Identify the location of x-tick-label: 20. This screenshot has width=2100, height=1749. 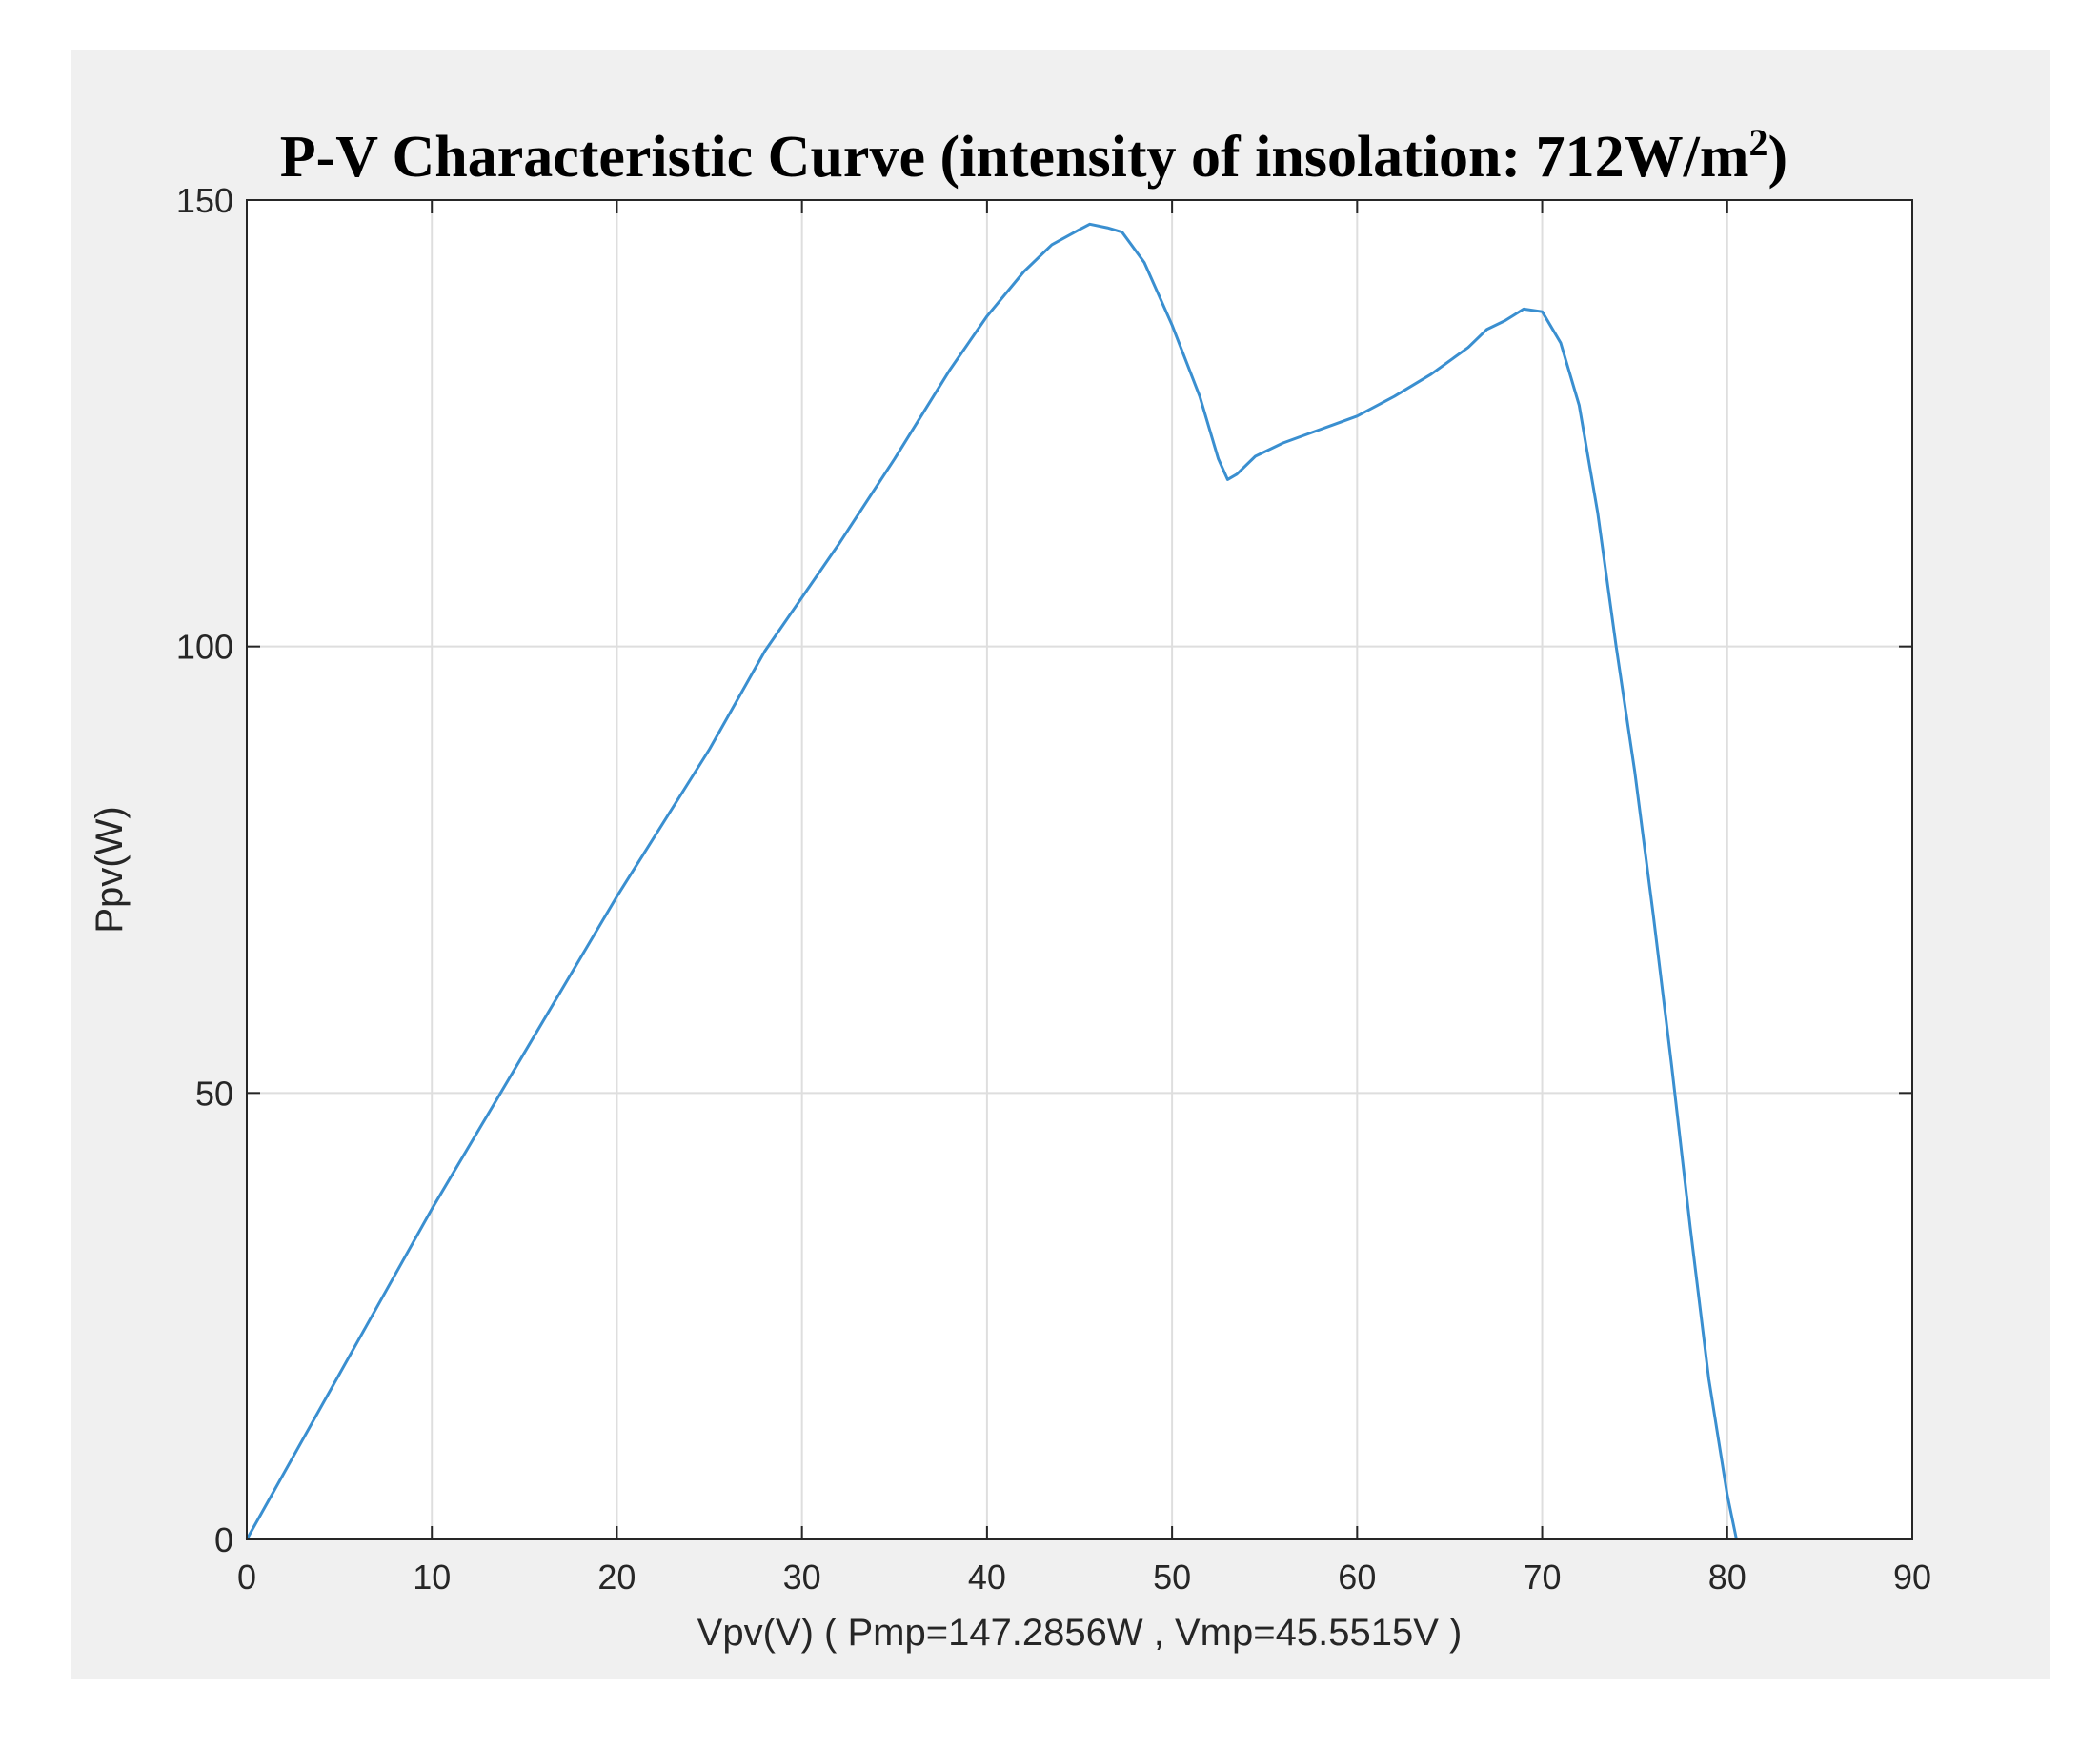
(616, 1578).